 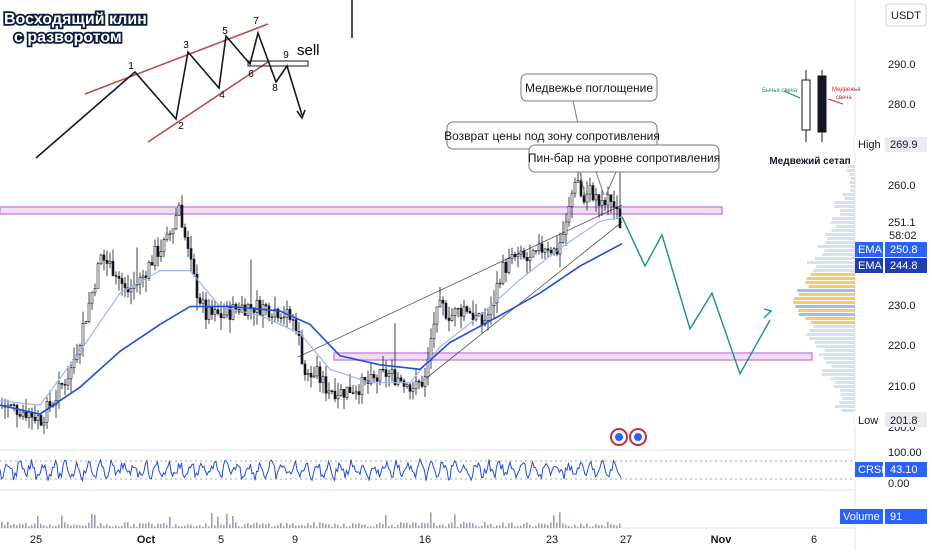 What do you see at coordinates (861, 517) in the screenshot?
I see `volume-label: Volume` at bounding box center [861, 517].